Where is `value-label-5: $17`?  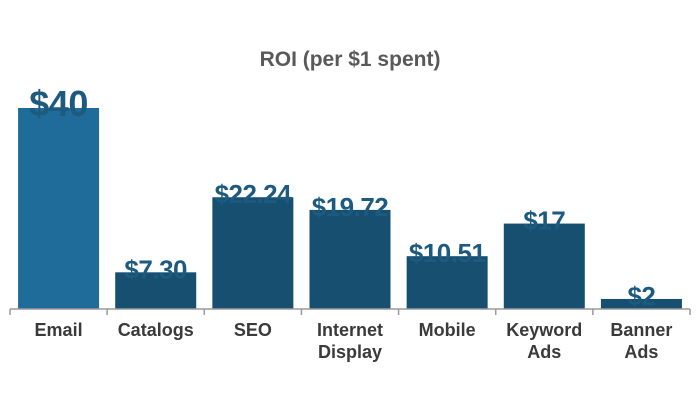
value-label-5: $17 is located at coordinates (544, 221).